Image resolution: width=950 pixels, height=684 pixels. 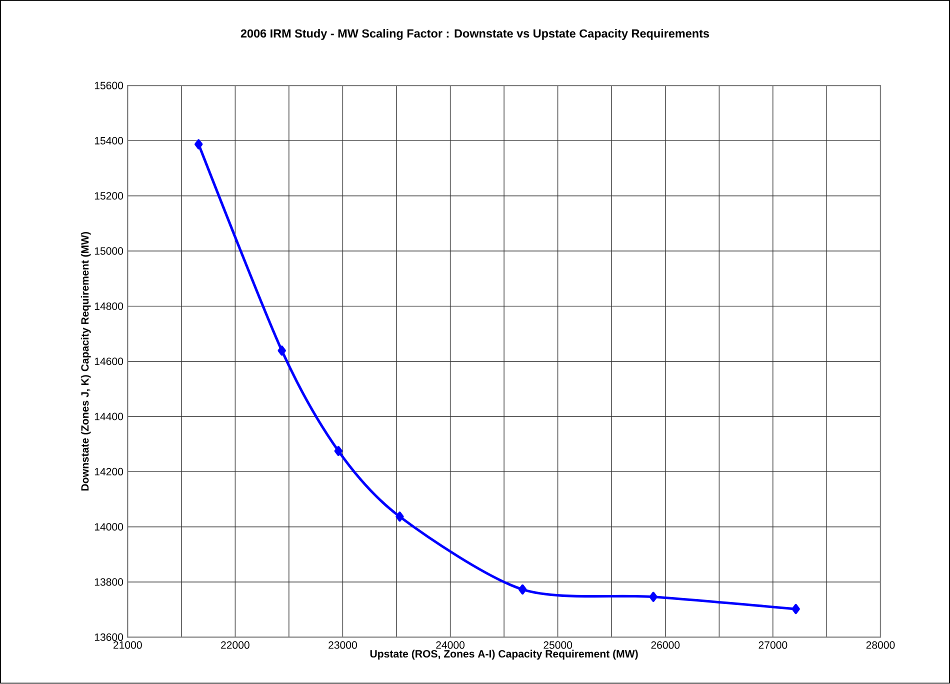 What do you see at coordinates (109, 472) in the screenshot?
I see `y-tick-label: 14200` at bounding box center [109, 472].